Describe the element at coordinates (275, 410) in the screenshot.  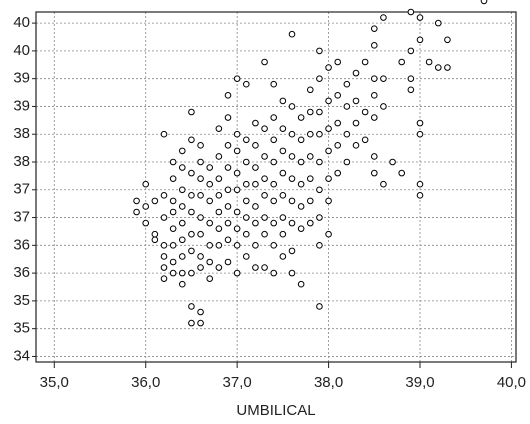
I see `x-axis-label: UMBILICAL` at that location.